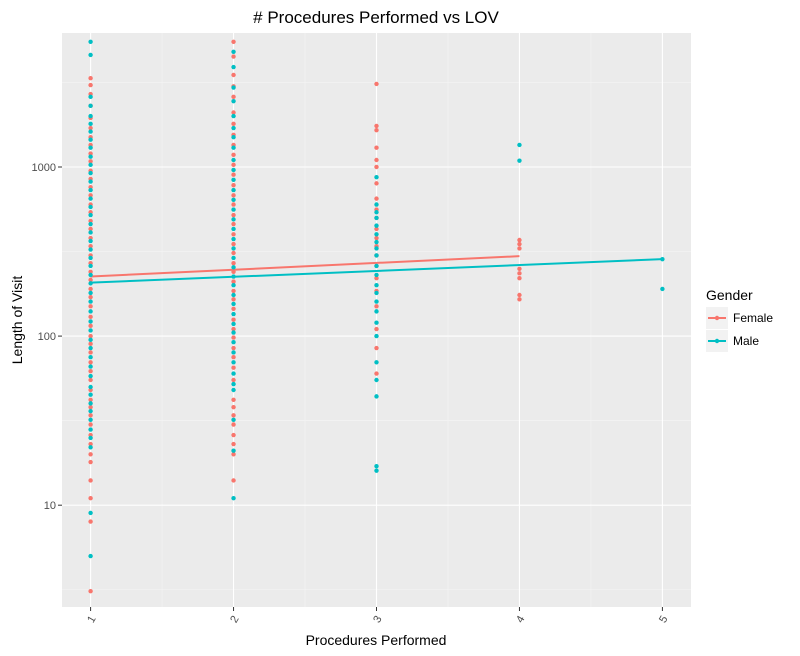 This screenshot has width=800, height=656. Describe the element at coordinates (305, 266) in the screenshot. I see `trend-line-female` at that location.